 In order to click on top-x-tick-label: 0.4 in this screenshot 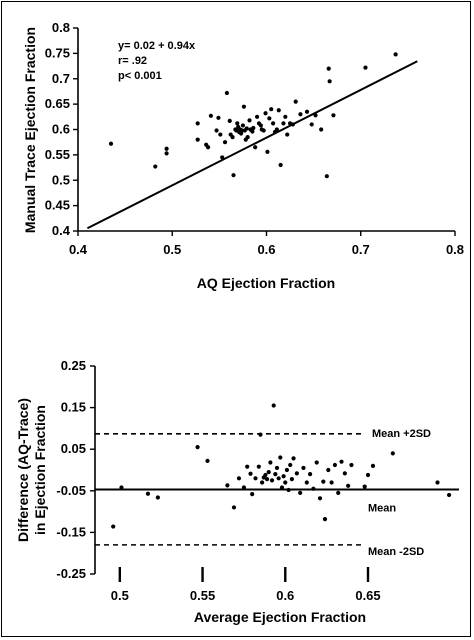, I will do `click(78, 249)`.